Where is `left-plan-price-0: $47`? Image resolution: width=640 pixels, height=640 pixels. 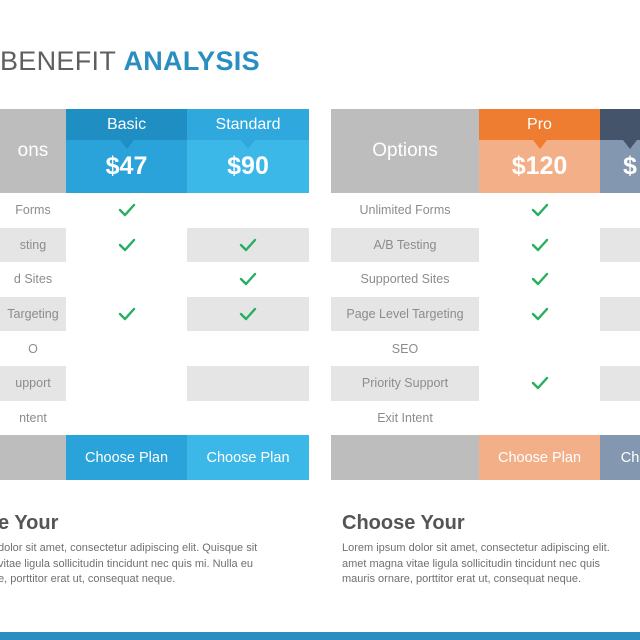 left-plan-price-0: $47 is located at coordinates (126, 166).